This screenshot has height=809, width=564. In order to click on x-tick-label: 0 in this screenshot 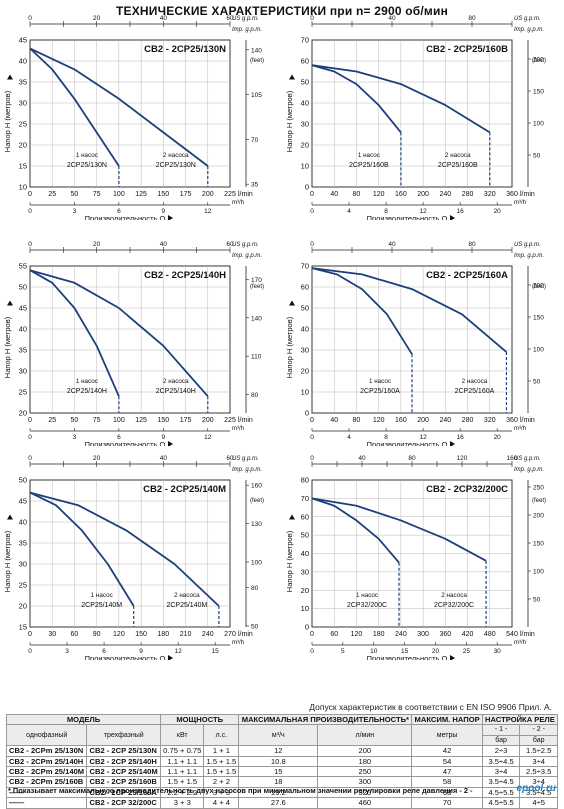, I will do `click(30, 634)`.